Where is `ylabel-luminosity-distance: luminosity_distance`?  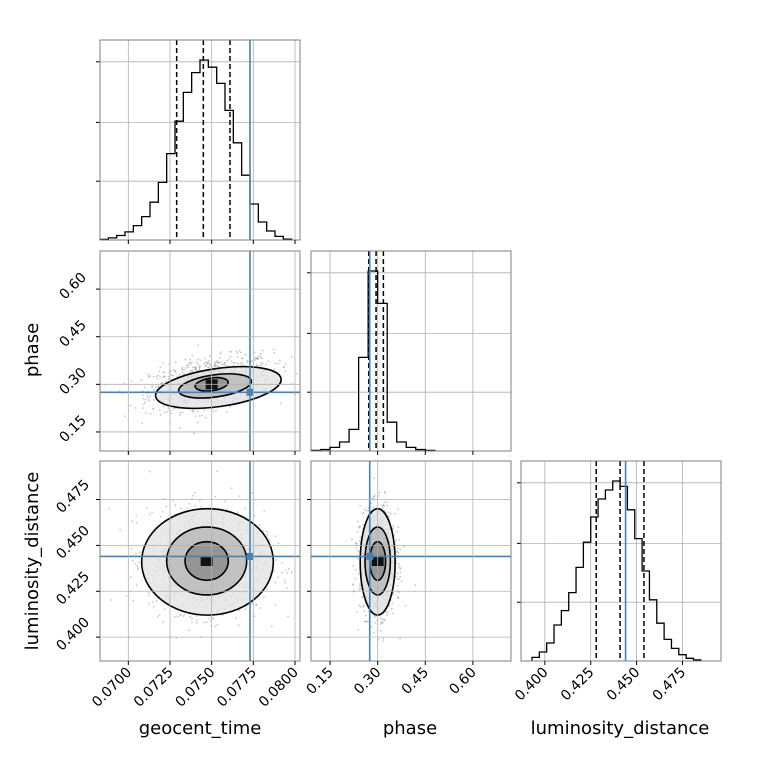 ylabel-luminosity-distance: luminosity_distance is located at coordinates (32, 561).